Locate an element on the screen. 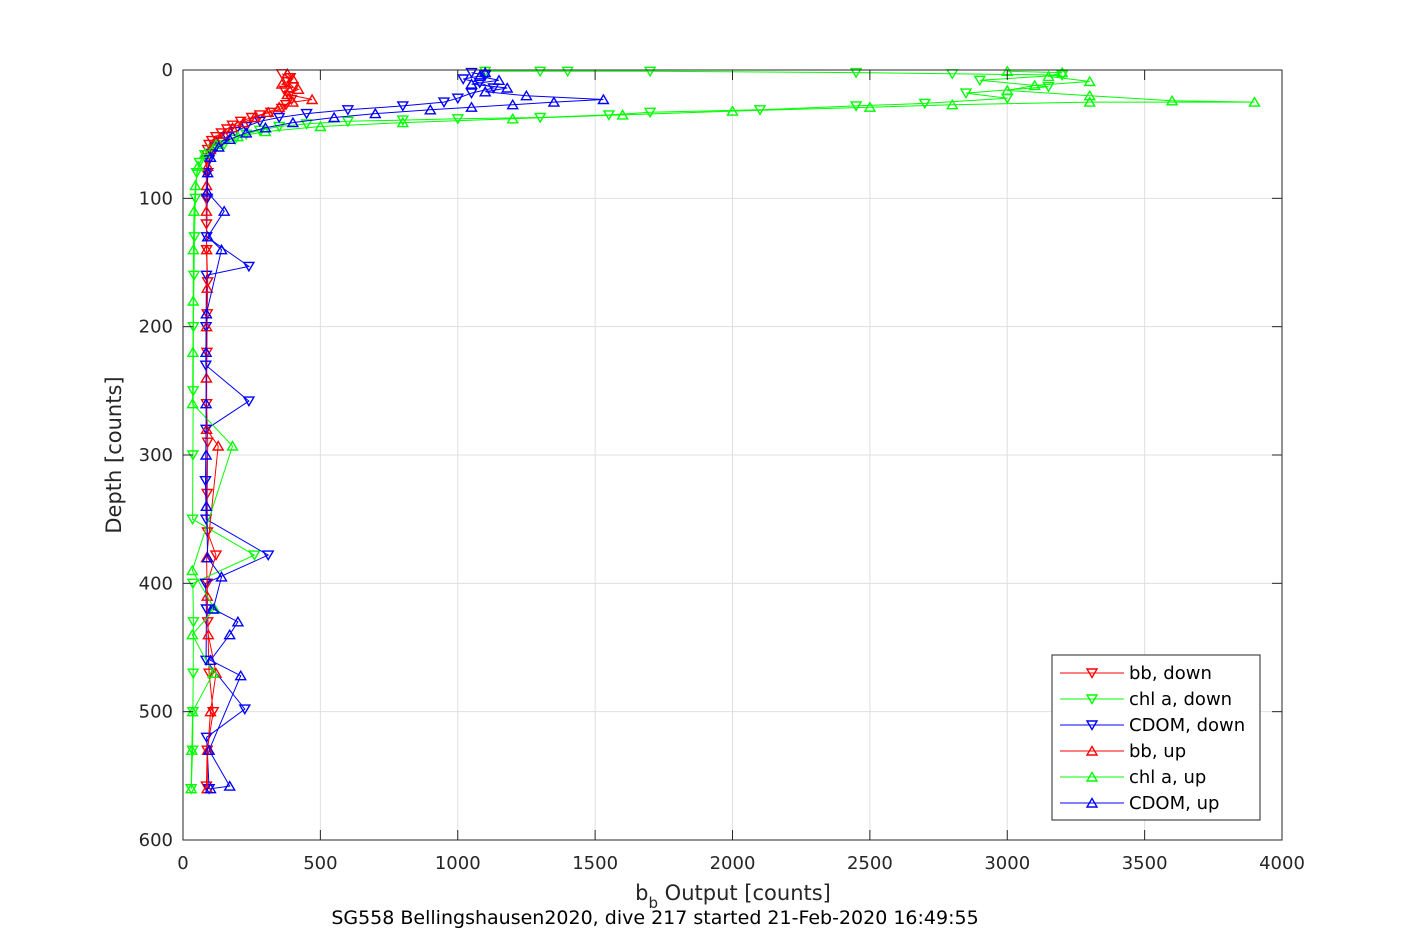 The image size is (1417, 945). x-axis-label-subscript: b is located at coordinates (653, 903).